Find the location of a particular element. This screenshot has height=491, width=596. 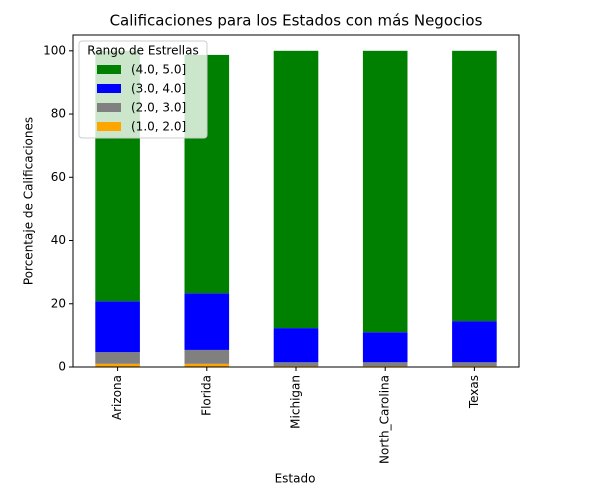

x-tick-label: Texas is located at coordinates (474, 392).